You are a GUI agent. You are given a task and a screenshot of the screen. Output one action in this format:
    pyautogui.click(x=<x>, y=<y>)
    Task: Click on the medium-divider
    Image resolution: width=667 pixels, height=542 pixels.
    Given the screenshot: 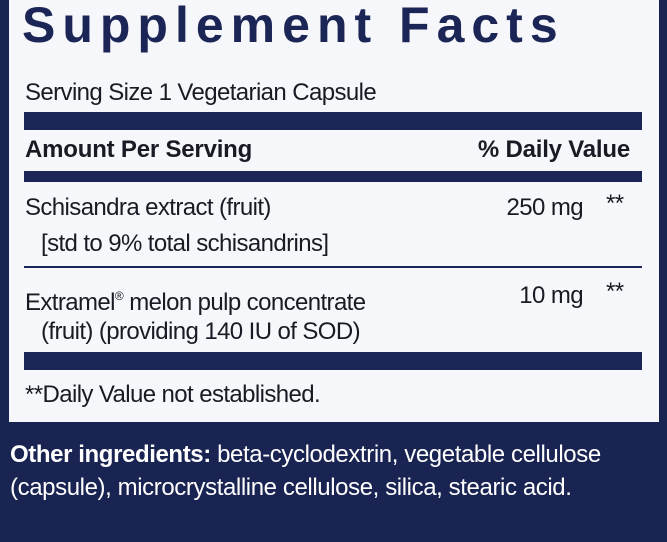 What is the action you would take?
    pyautogui.click(x=333, y=176)
    